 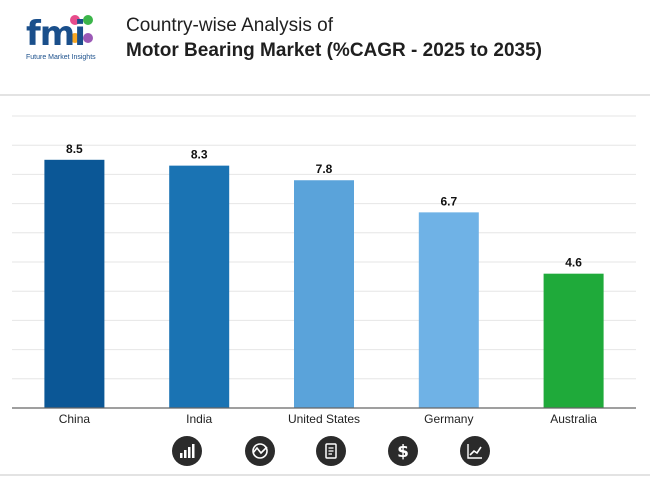 I want to click on x-tick-label: India, so click(x=199, y=419).